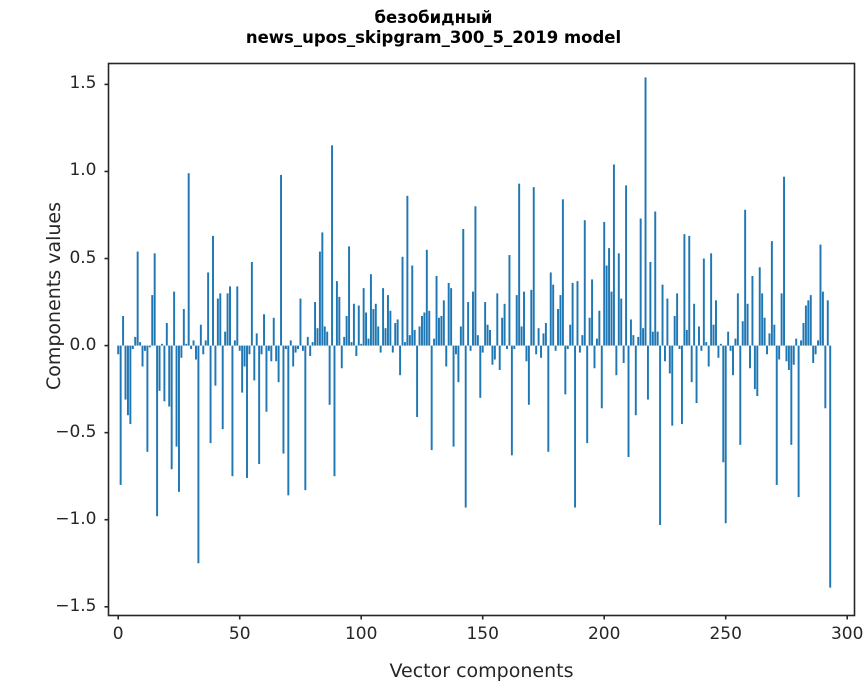  Describe the element at coordinates (76, 518) in the screenshot. I see `y-tick-label: −1.0` at that location.